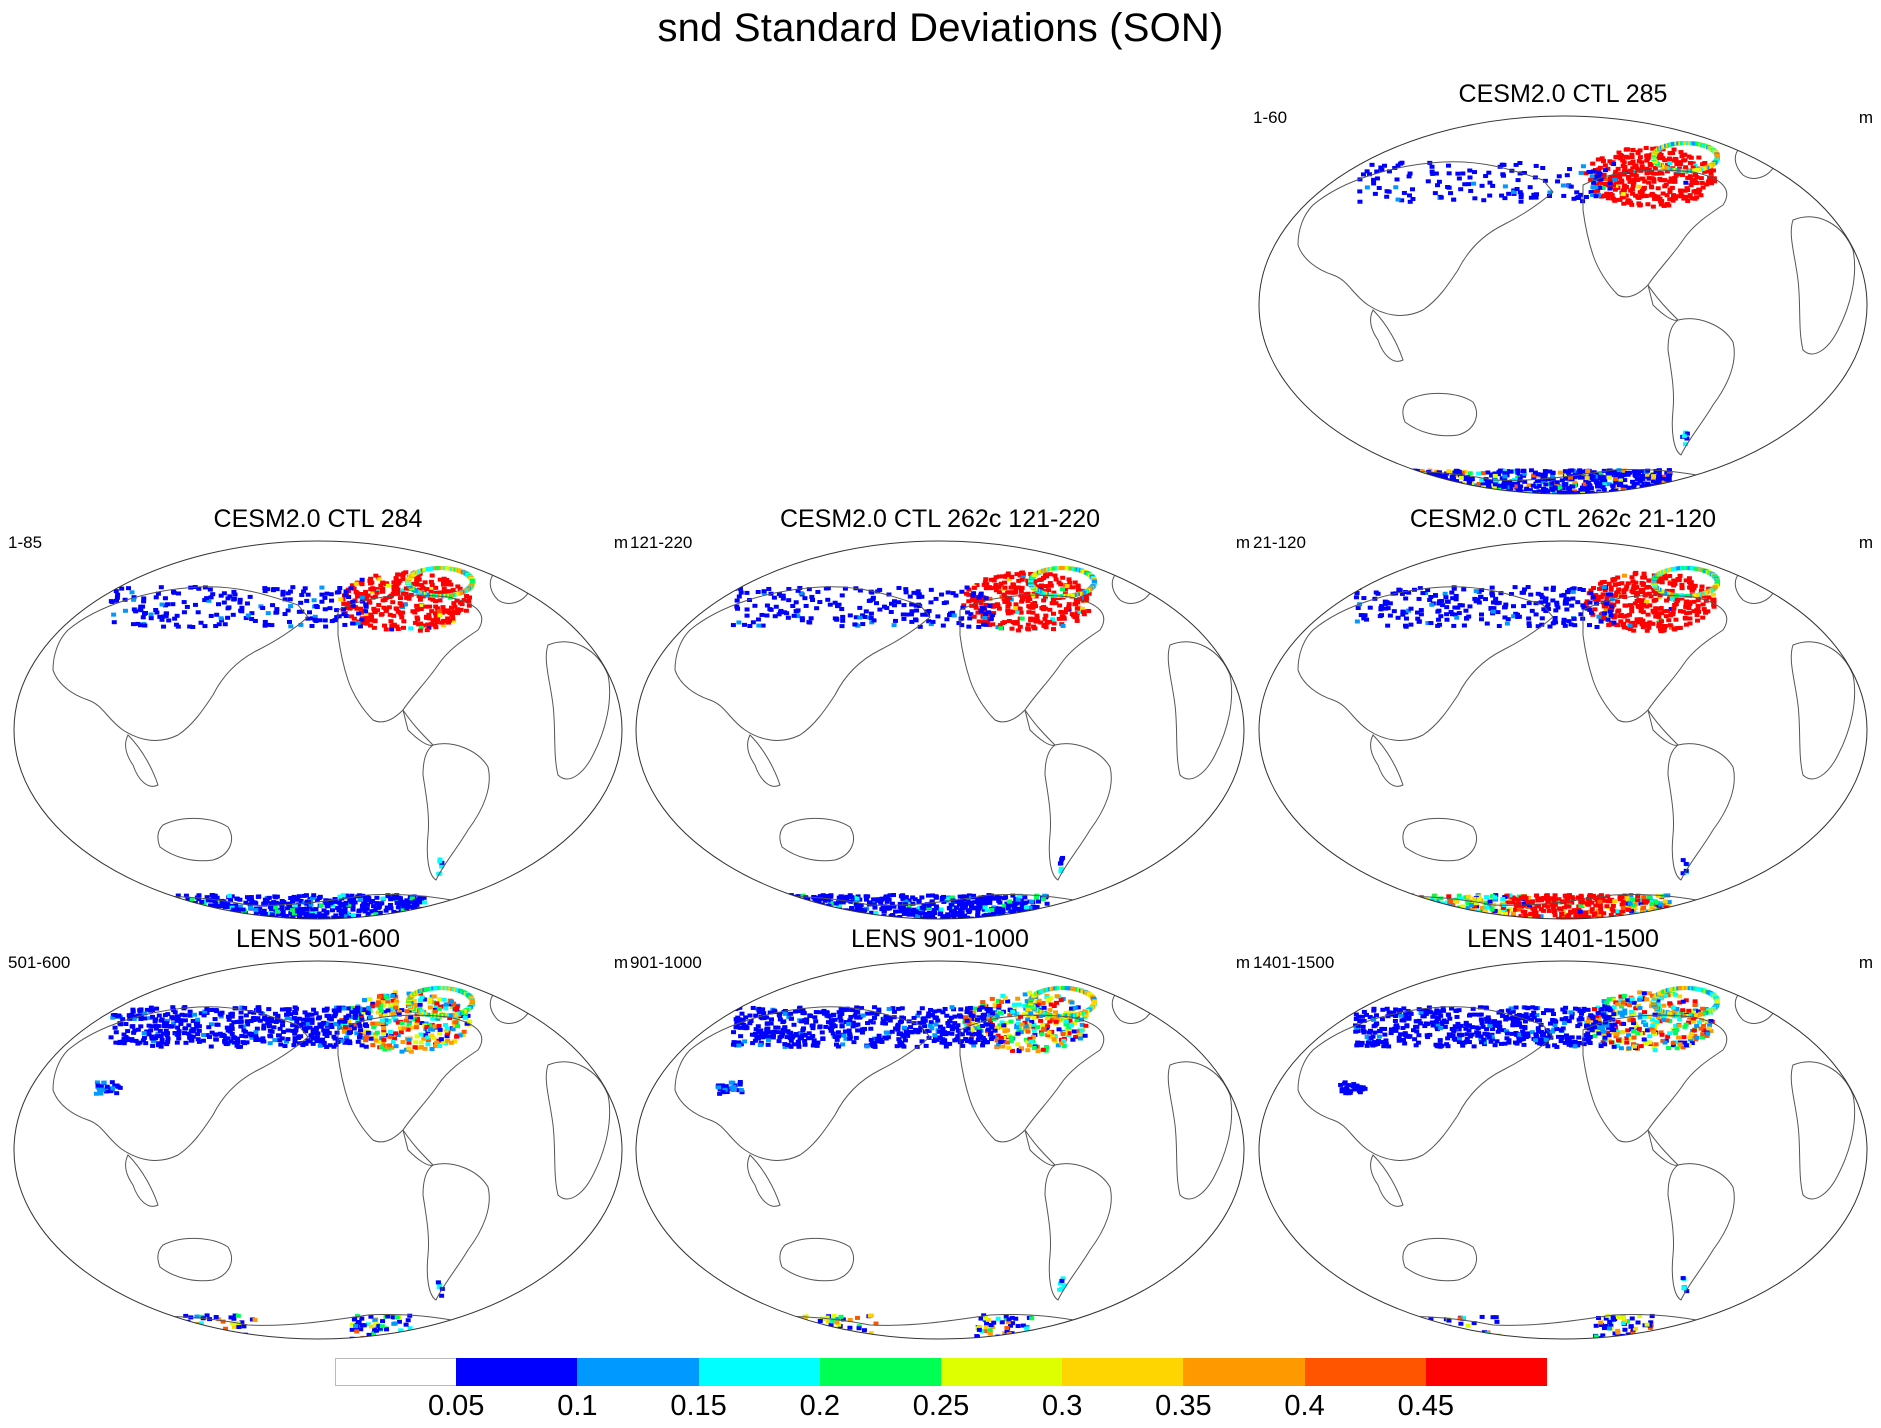 The image size is (1881, 1428). Describe the element at coordinates (819, 1406) in the screenshot. I see `colorbar-tick-label: 0.2` at that location.